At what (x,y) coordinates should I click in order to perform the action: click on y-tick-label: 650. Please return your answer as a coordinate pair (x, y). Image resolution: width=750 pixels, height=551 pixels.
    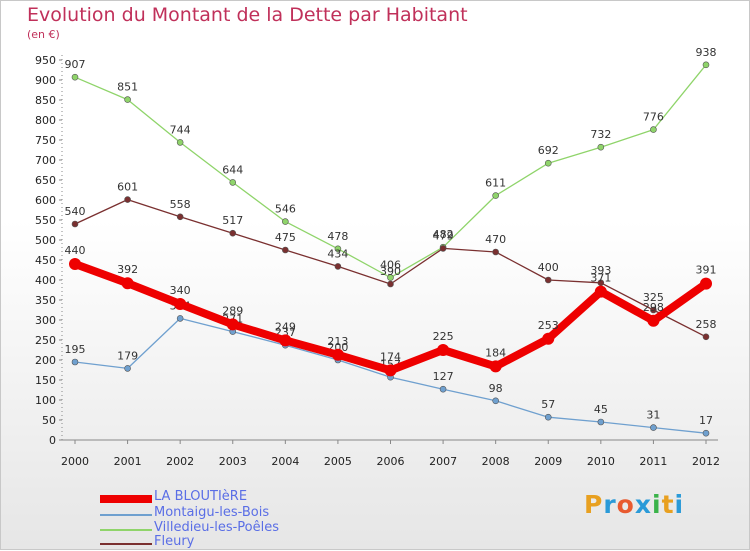
    Looking at the image, I should click on (45, 180).